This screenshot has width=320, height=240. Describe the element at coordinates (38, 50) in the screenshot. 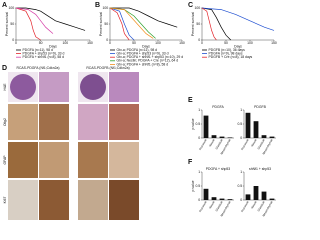

I see `legend-label: PDGFA (n=11), 98 d` at that location.